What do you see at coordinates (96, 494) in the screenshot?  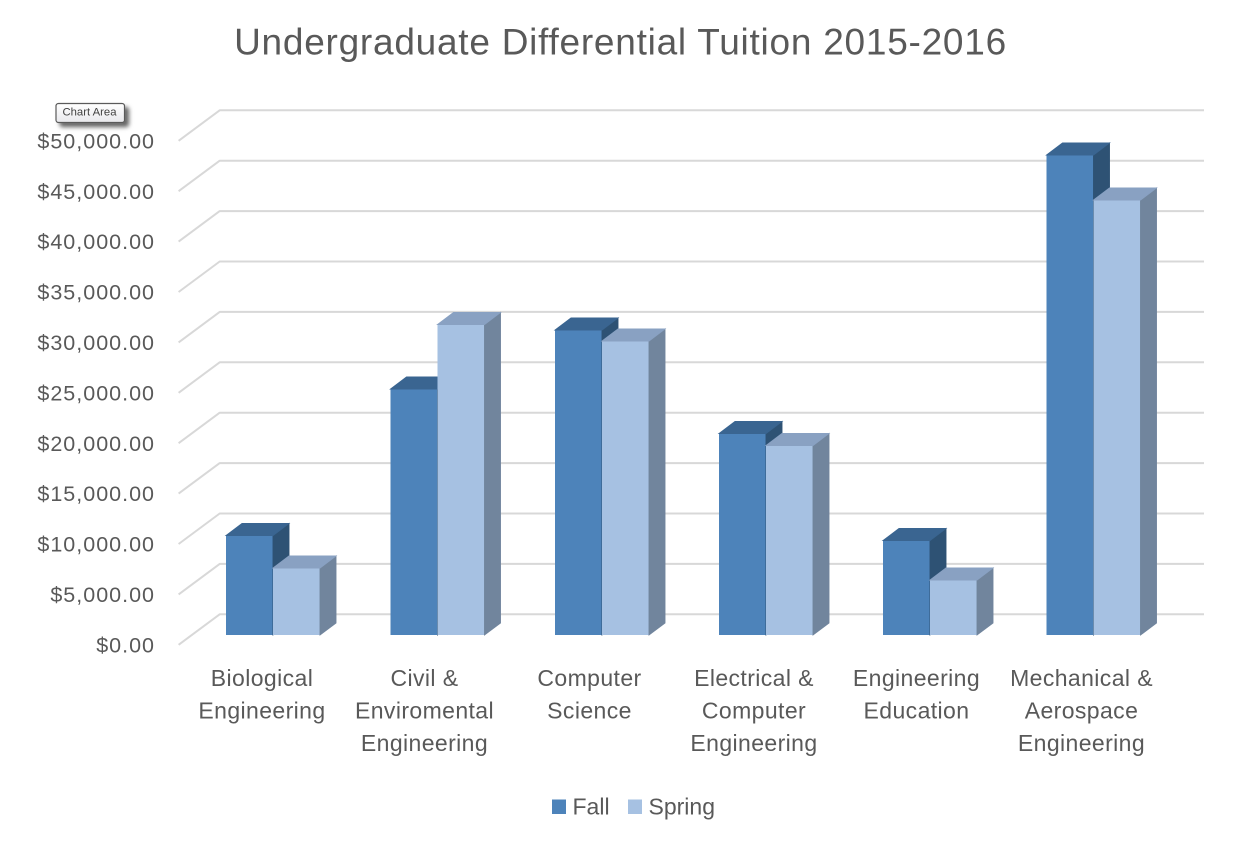 I see `svg-text: $15,000.00` at bounding box center [96, 494].